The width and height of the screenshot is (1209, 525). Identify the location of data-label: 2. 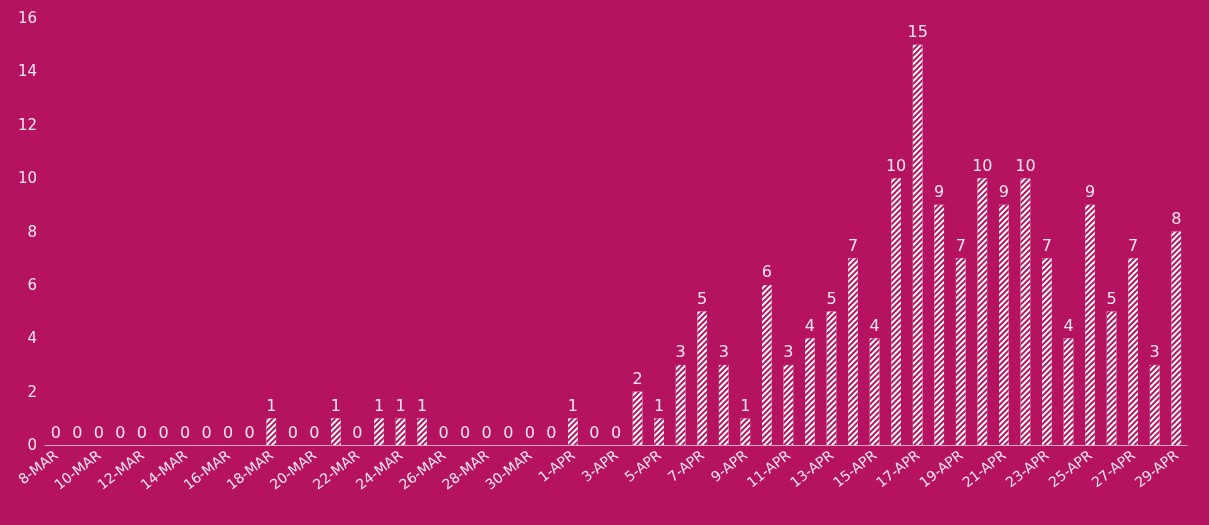
(637, 379).